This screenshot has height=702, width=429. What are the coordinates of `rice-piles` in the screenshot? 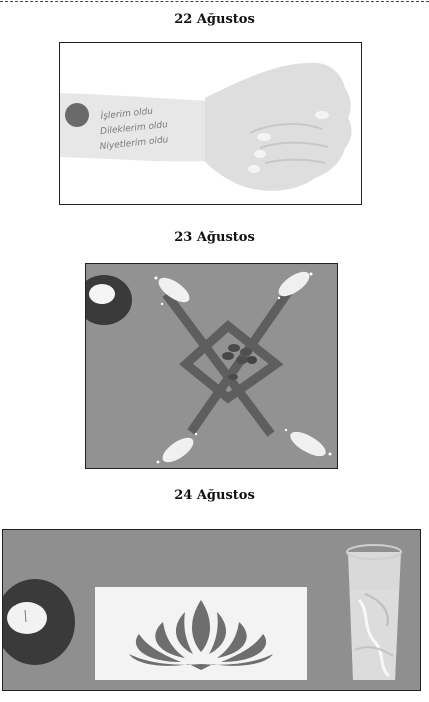 It's located at (242, 367).